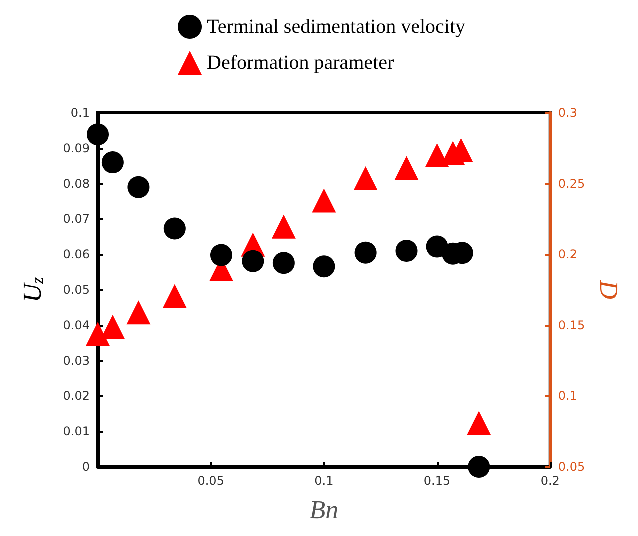 The width and height of the screenshot is (638, 536). What do you see at coordinates (80, 113) in the screenshot?
I see `y-tick-label: 0.1` at bounding box center [80, 113].